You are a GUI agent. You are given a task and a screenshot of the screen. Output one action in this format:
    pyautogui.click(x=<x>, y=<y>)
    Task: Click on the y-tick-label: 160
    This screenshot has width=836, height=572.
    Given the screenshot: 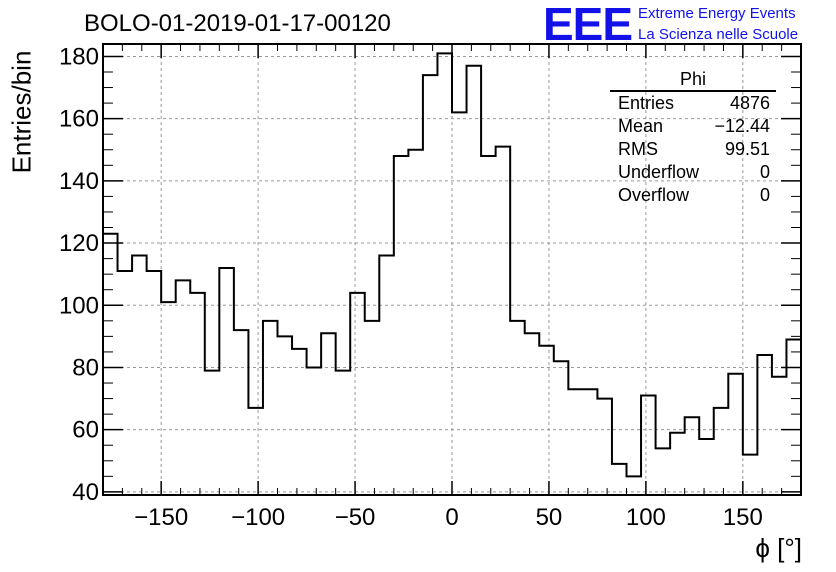 What is the action you would take?
    pyautogui.click(x=79, y=119)
    